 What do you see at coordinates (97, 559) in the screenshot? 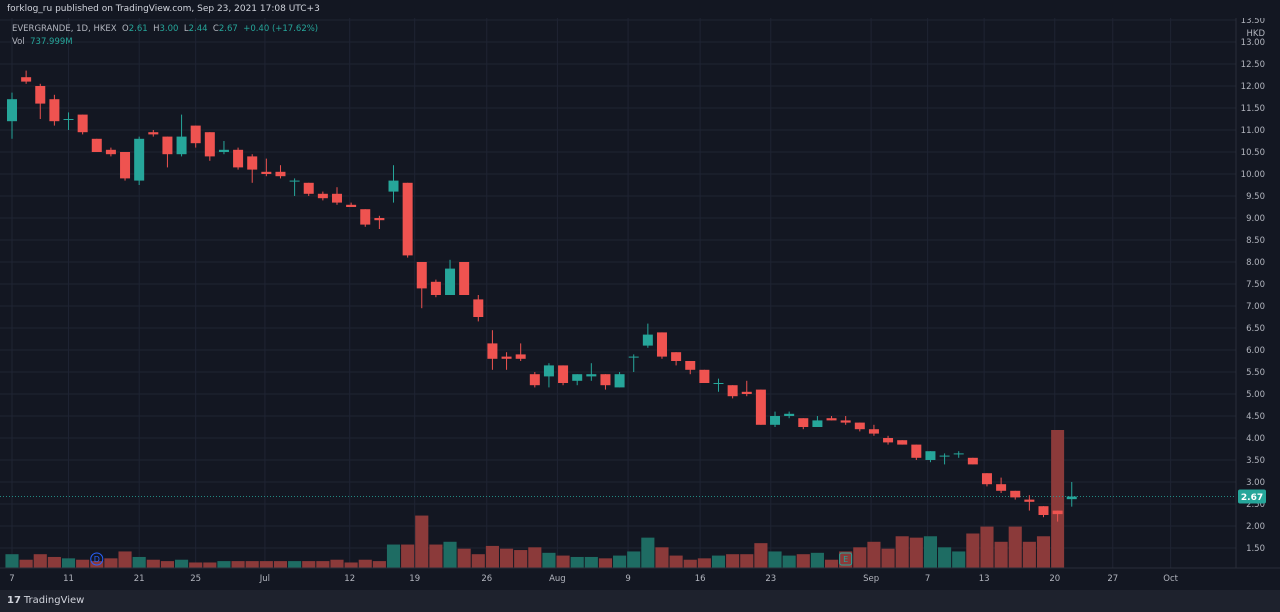
I see `dividend-marker-icon` at bounding box center [97, 559].